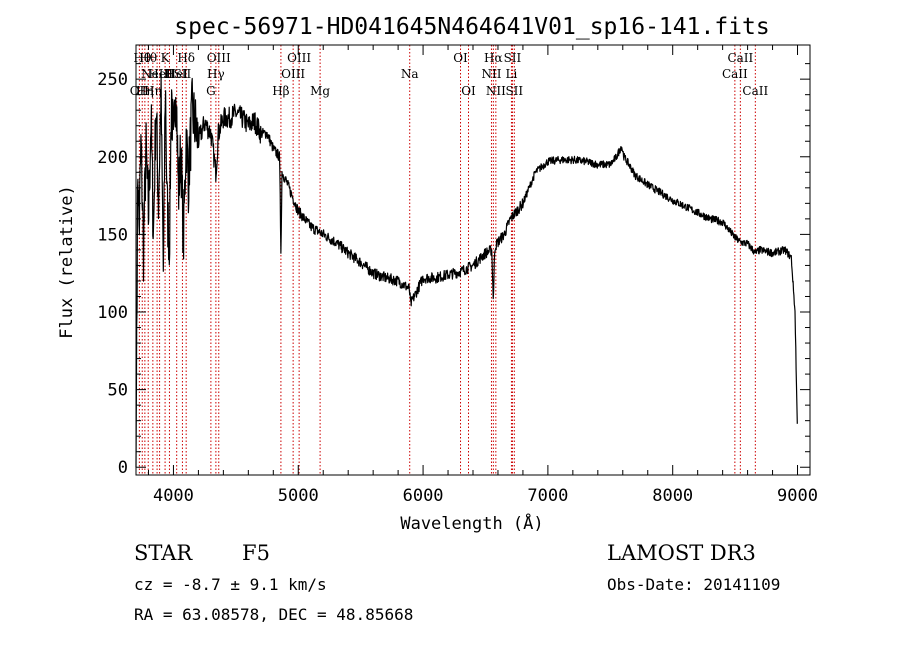  I want to click on x-tick-label: 5000, so click(298, 496).